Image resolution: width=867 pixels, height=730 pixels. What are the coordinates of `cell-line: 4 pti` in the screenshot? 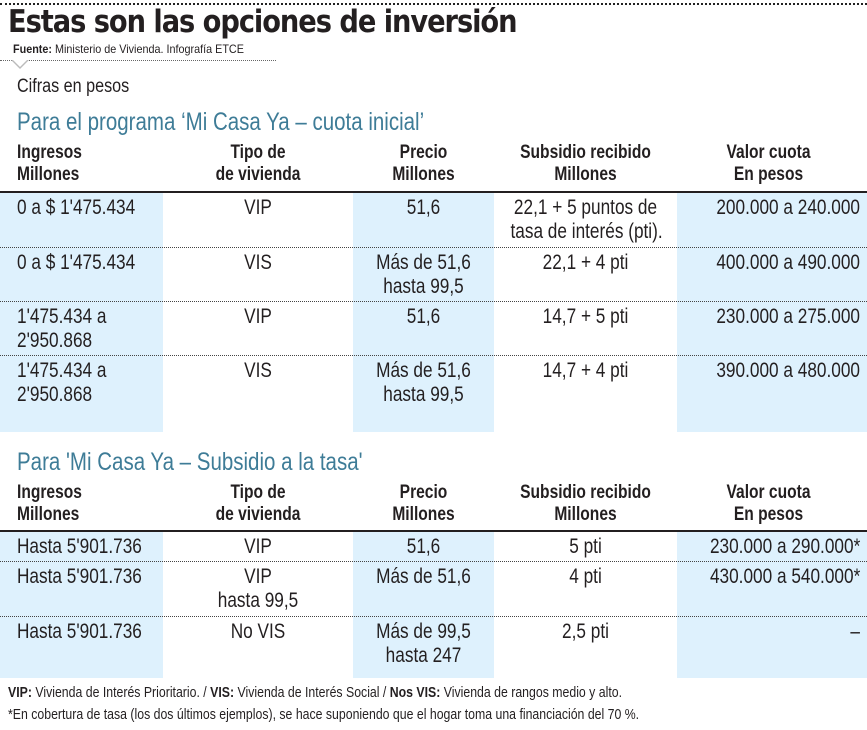 It's located at (585, 576).